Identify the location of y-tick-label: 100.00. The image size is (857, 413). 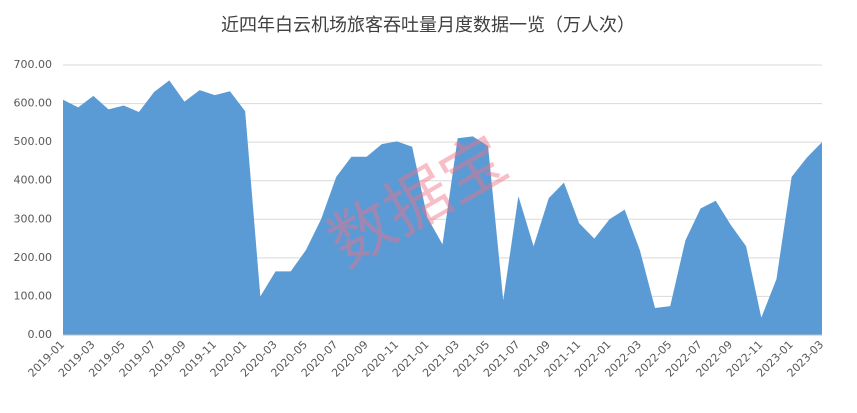
(33, 295).